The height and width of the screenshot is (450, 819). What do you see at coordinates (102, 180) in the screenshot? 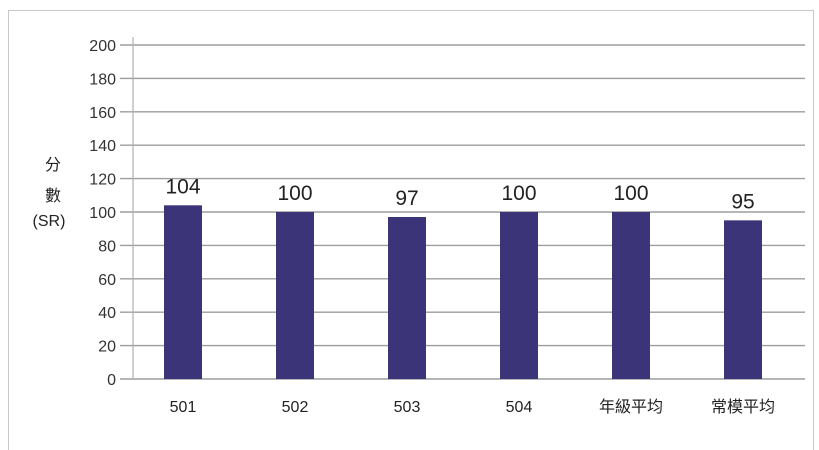
I see `y-tick-label: 120` at bounding box center [102, 180].